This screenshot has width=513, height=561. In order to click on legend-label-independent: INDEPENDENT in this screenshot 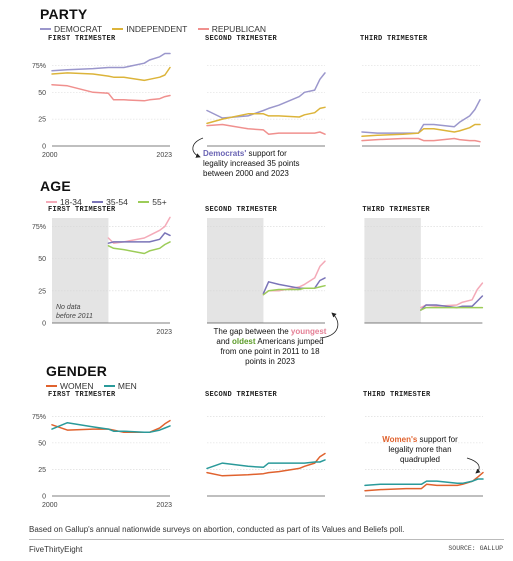, I will do `click(157, 28)`.